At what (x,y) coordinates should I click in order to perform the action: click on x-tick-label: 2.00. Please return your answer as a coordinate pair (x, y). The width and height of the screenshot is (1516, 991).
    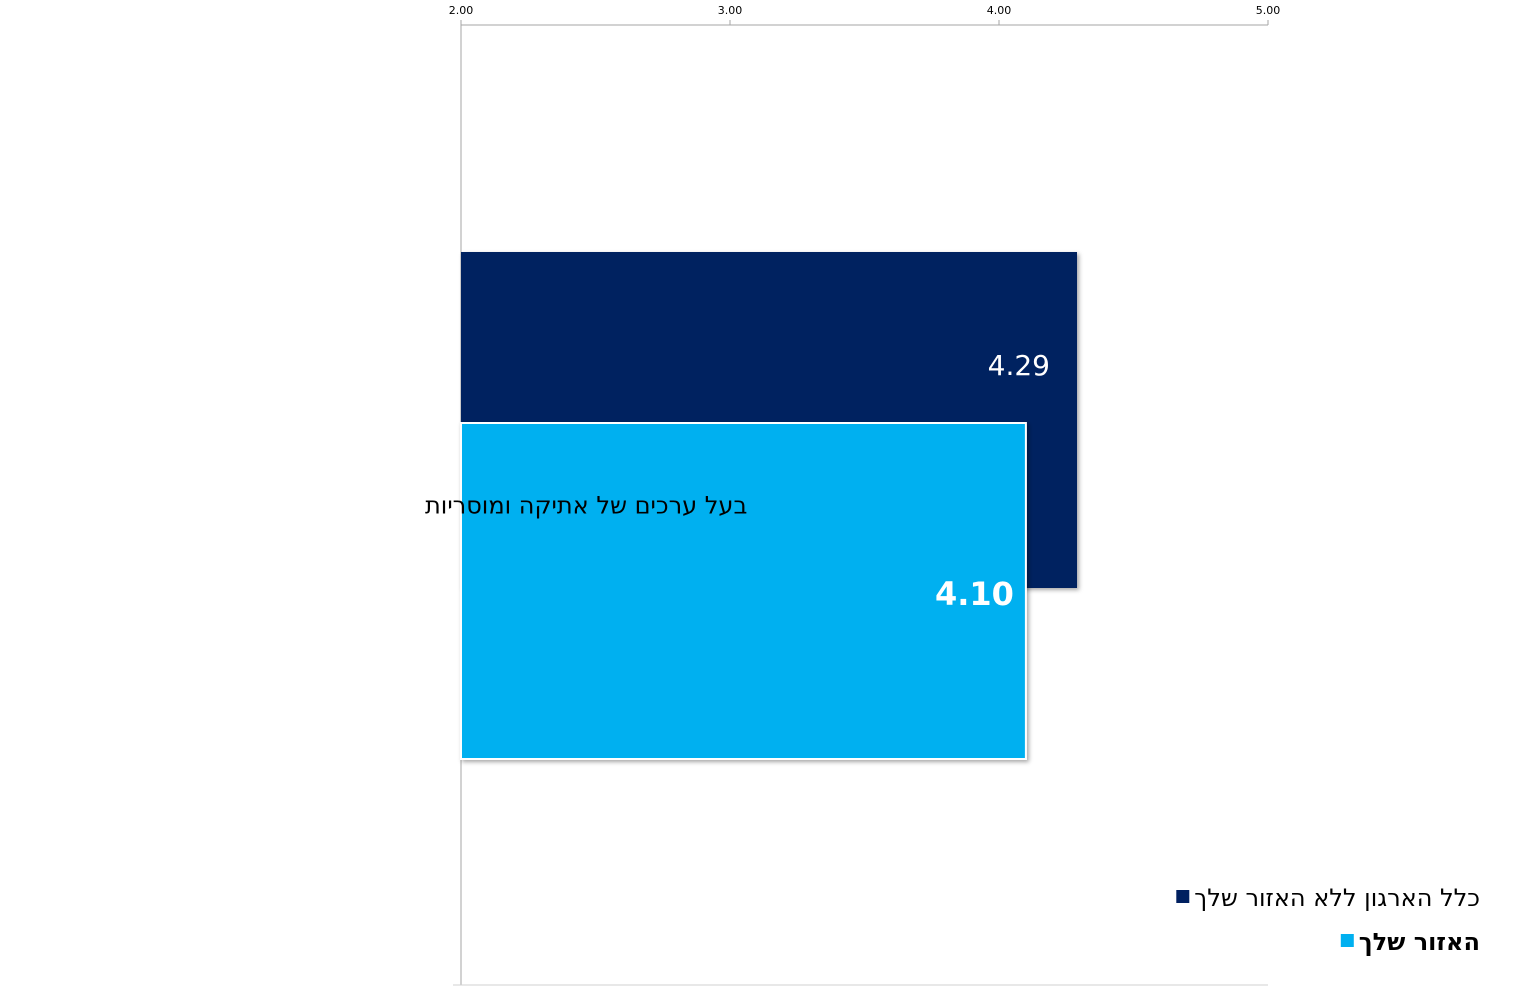
    Looking at the image, I should click on (461, 10).